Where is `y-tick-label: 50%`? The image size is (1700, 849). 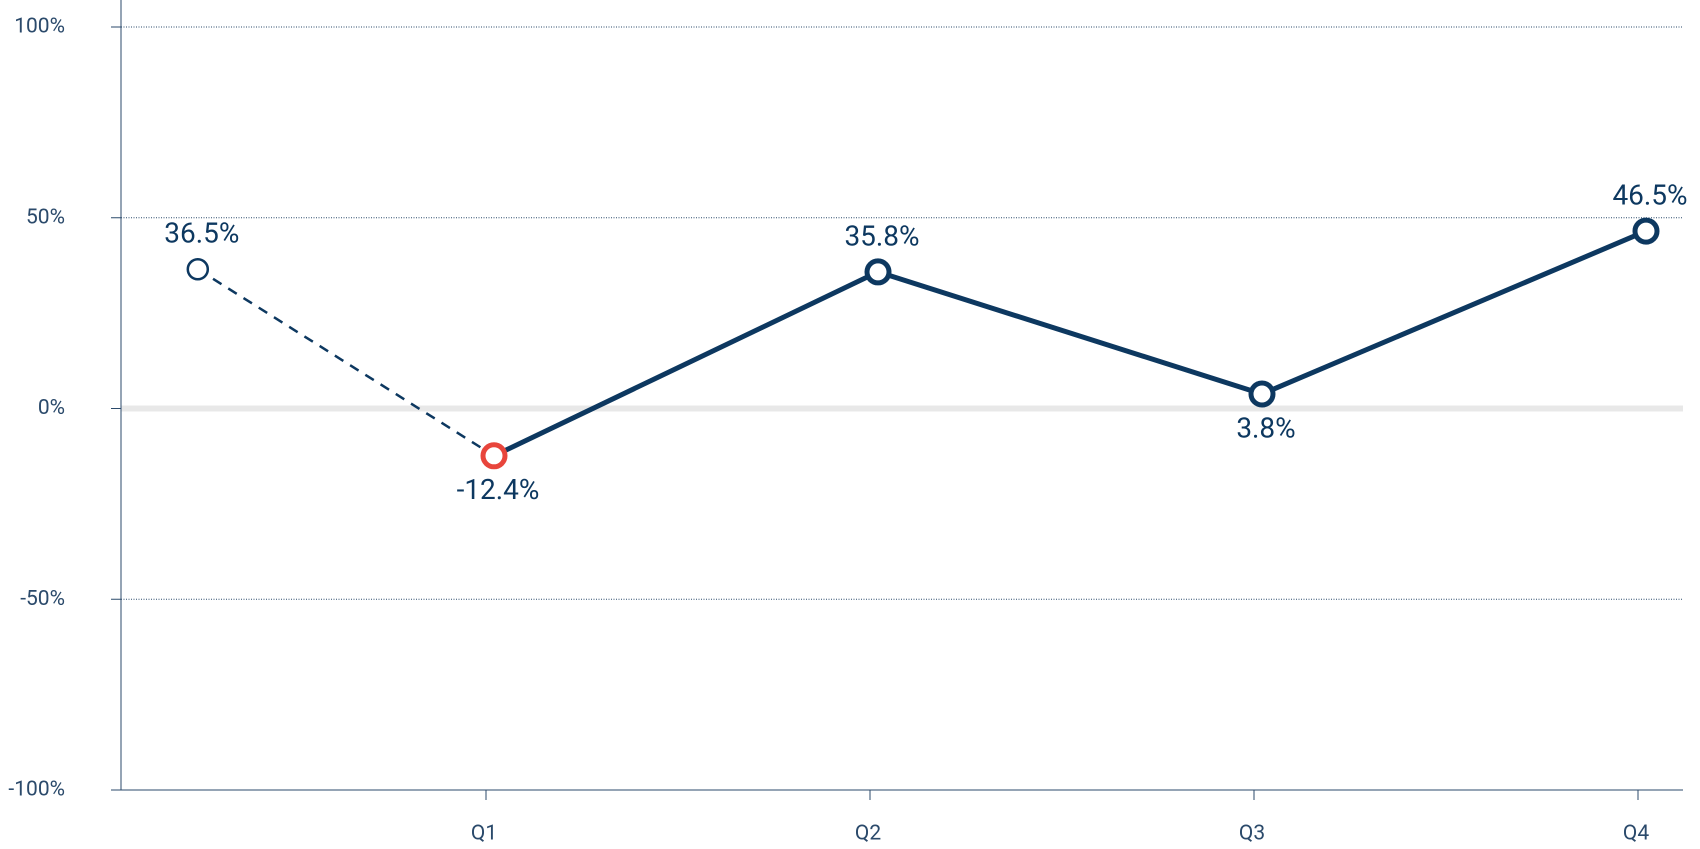 y-tick-label: 50% is located at coordinates (45, 217).